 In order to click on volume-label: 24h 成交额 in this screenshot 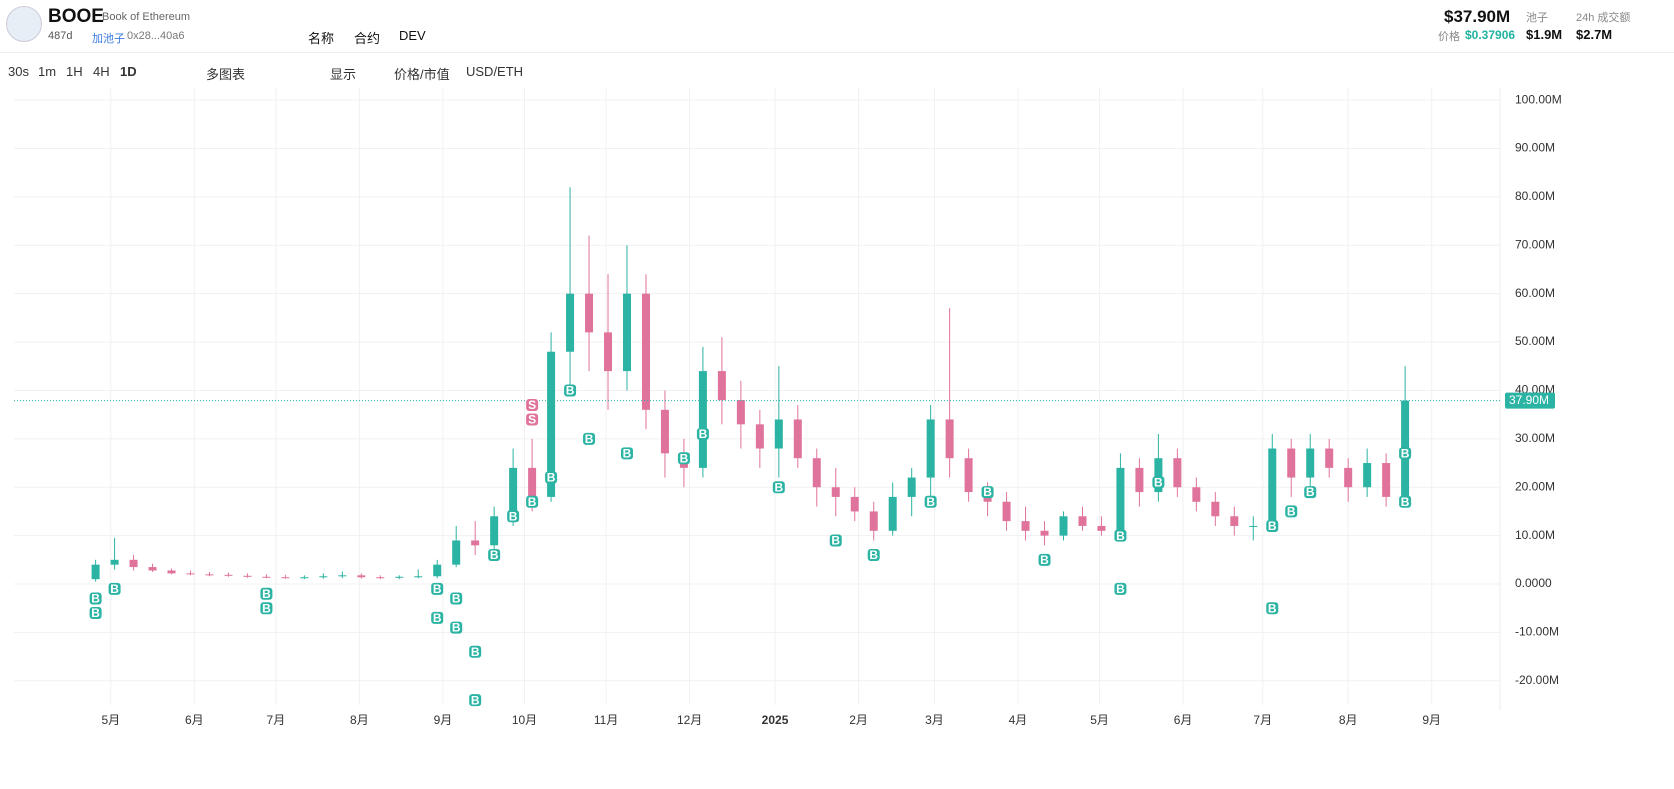, I will do `click(1603, 18)`.